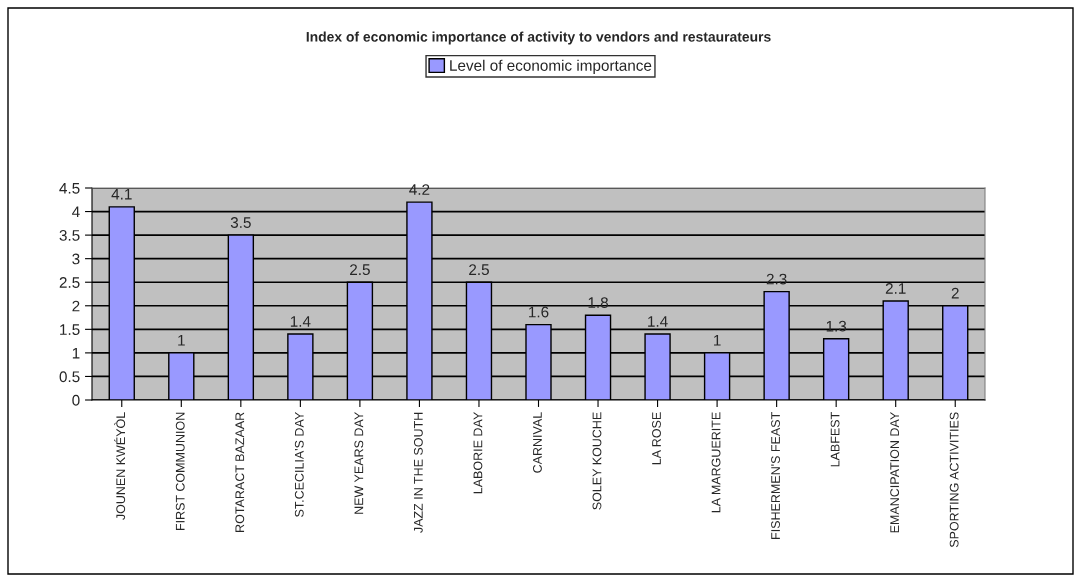 This screenshot has height=582, width=1081. I want to click on y-tick-label: 0, so click(76, 400).